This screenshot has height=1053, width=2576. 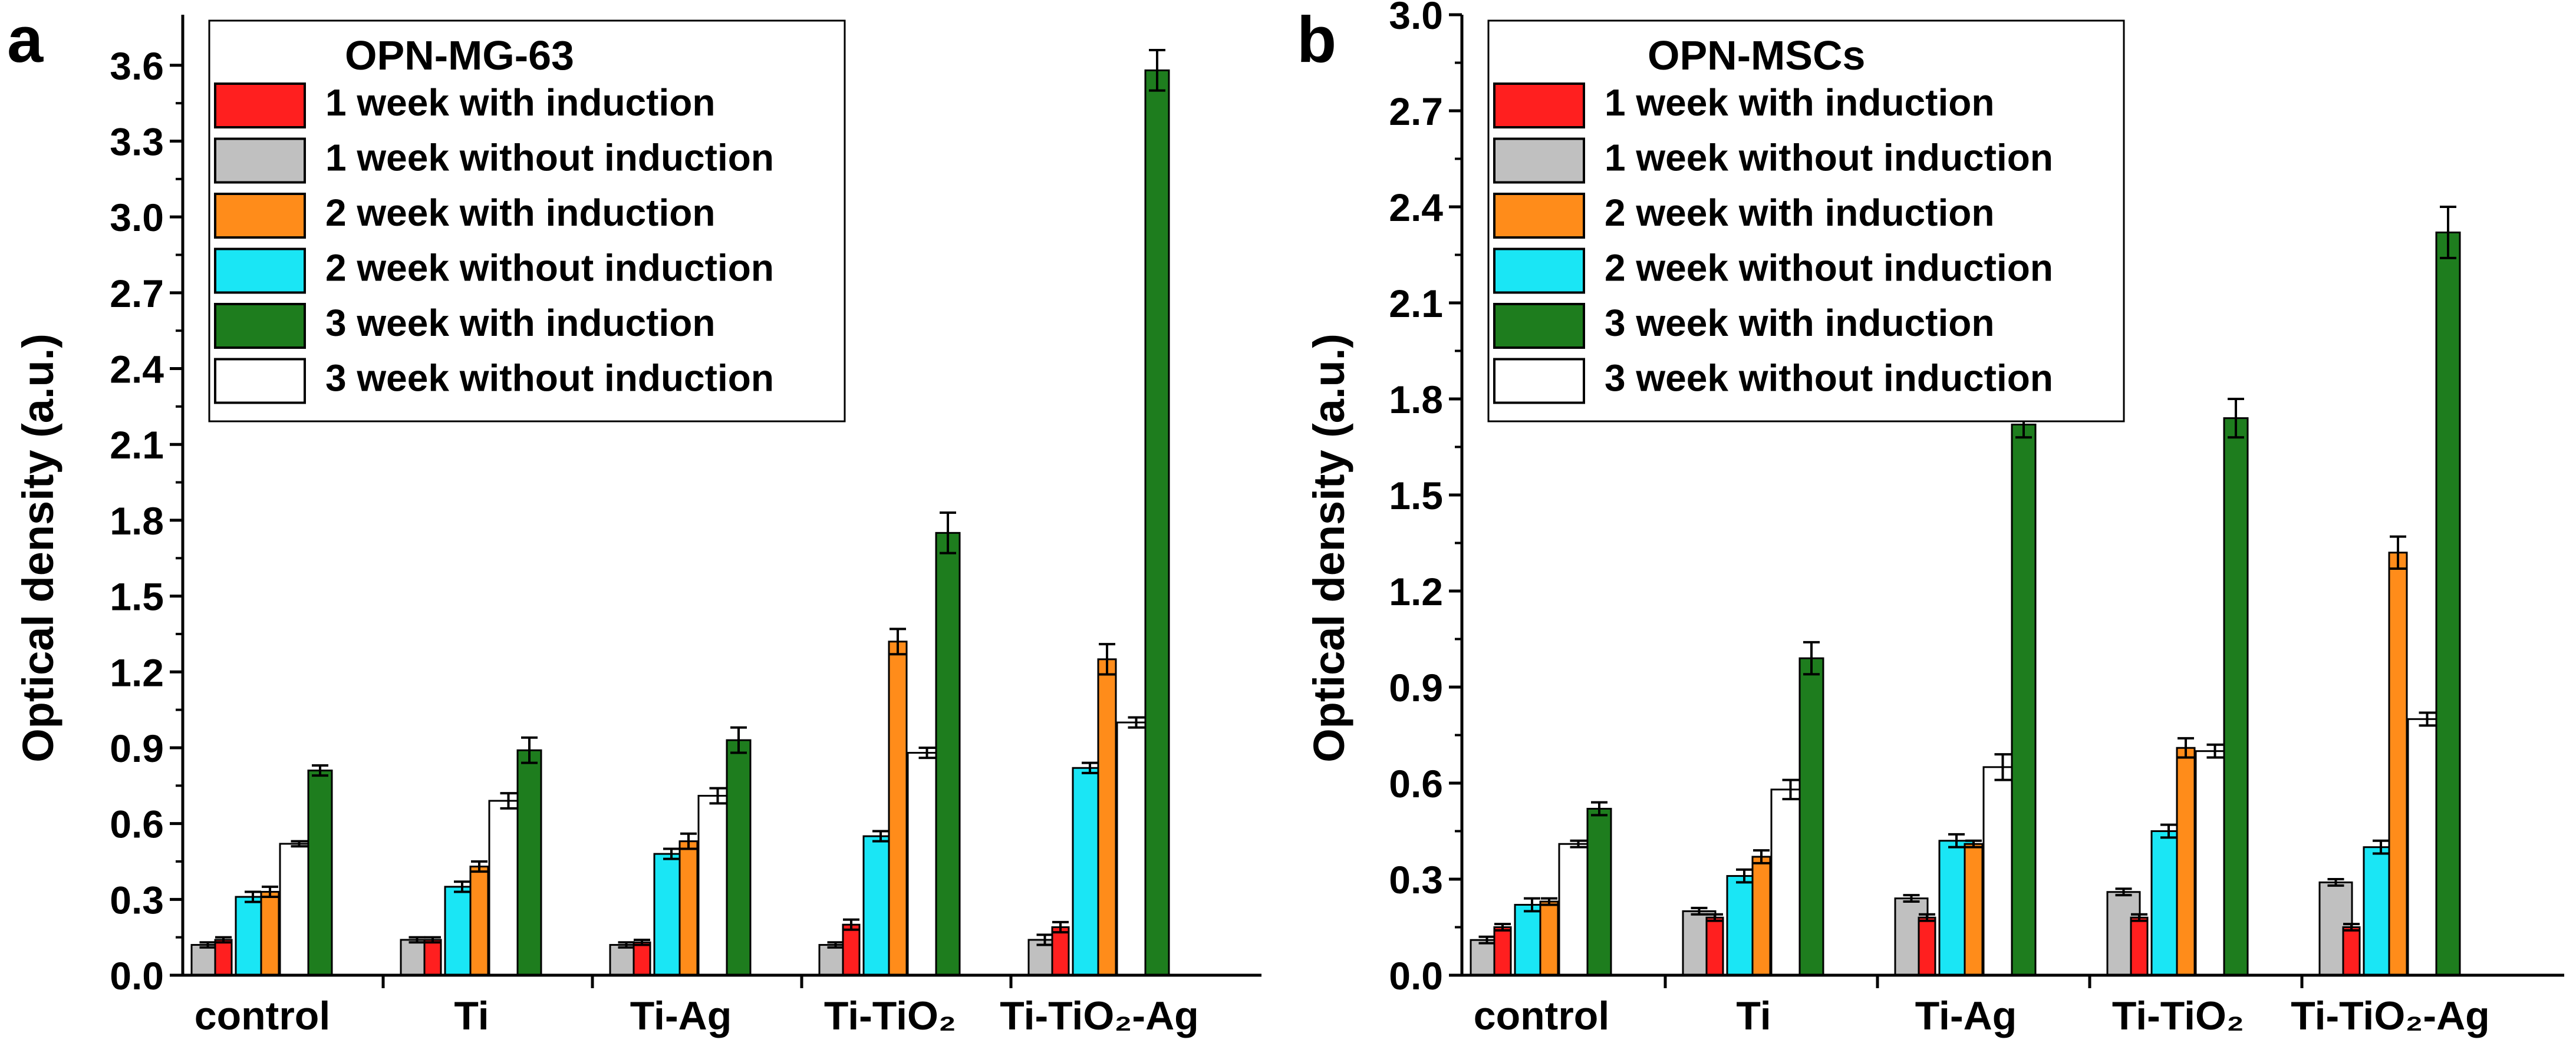 What do you see at coordinates (1756, 55) in the screenshot?
I see `panel-b-title: OPN-MSCs` at bounding box center [1756, 55].